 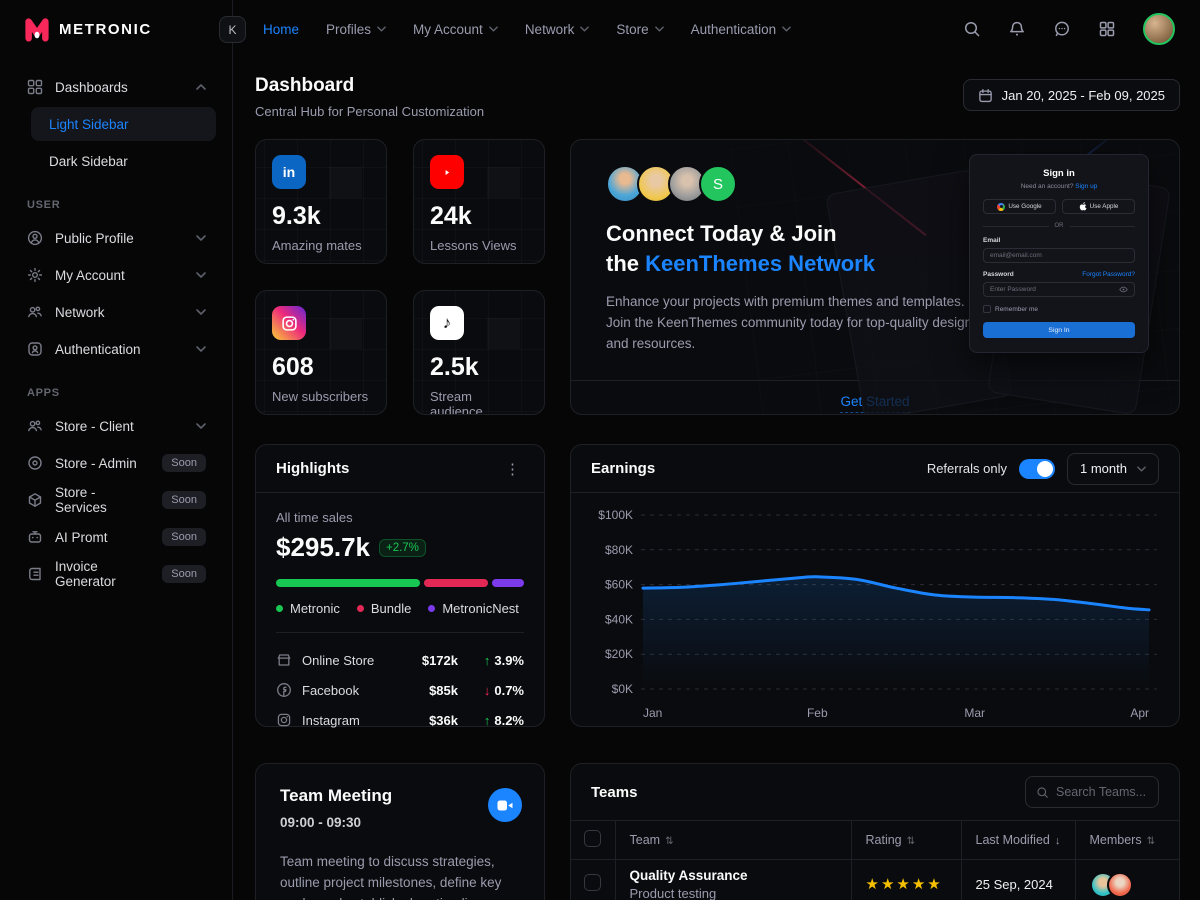 I want to click on team-subtitle: Product testing, so click(x=673, y=893).